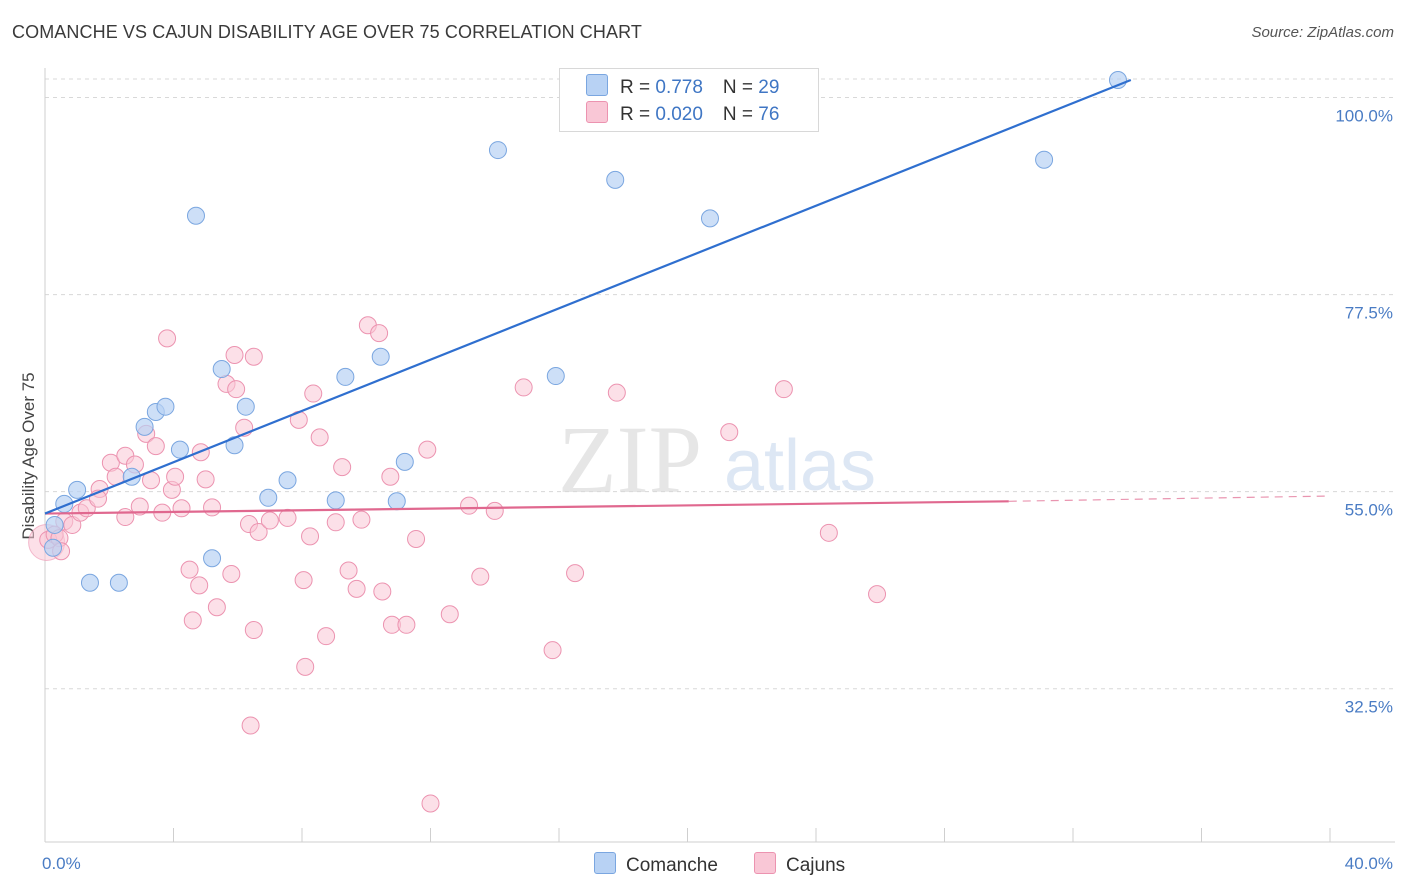  What do you see at coordinates (679, 87) in the screenshot?
I see `legend-r-value-comanche: 0.778` at bounding box center [679, 87].